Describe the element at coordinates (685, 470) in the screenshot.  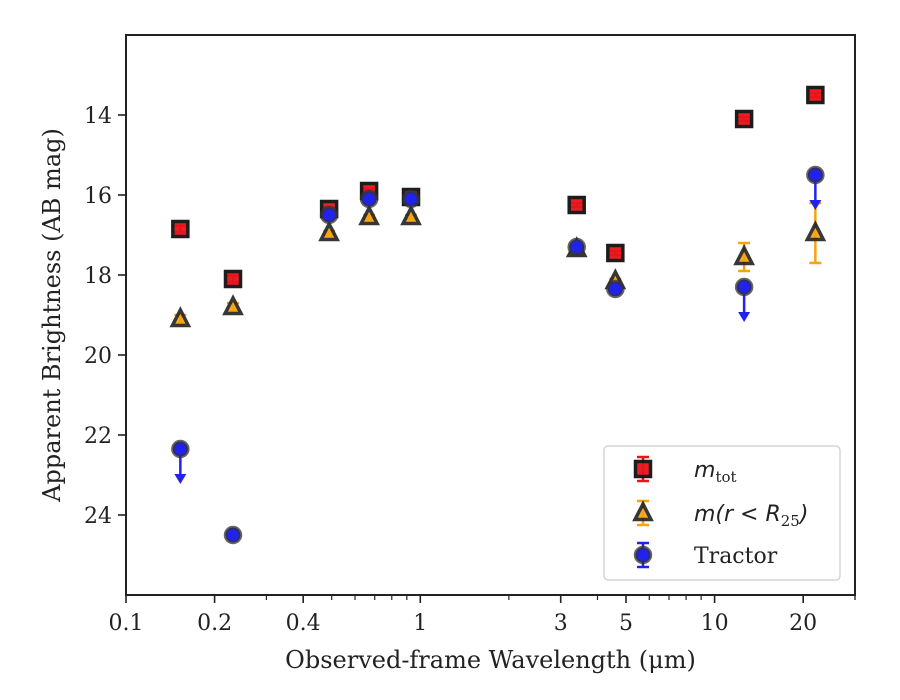
I see `legend-entry: mtot` at that location.